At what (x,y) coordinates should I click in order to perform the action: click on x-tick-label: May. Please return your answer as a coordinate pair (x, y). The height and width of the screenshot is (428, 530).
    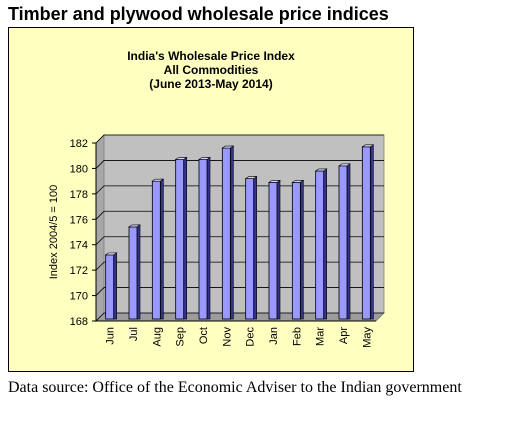
    Looking at the image, I should click on (367, 337).